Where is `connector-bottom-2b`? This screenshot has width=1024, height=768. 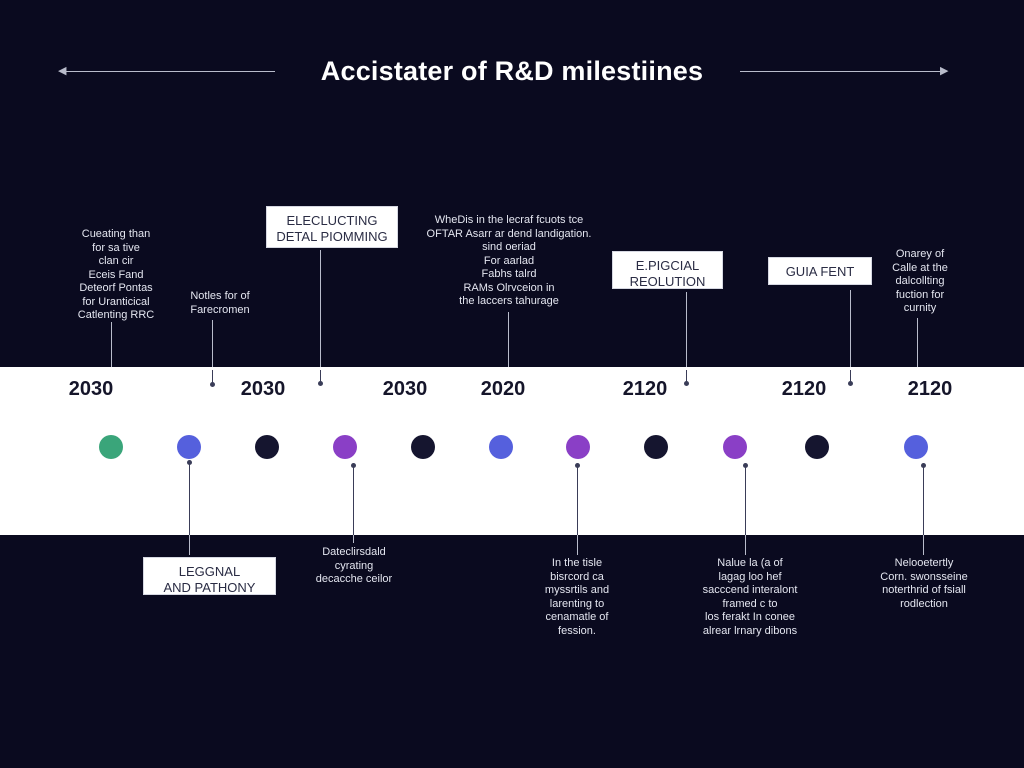
connector-bottom-2b is located at coordinates (353, 539).